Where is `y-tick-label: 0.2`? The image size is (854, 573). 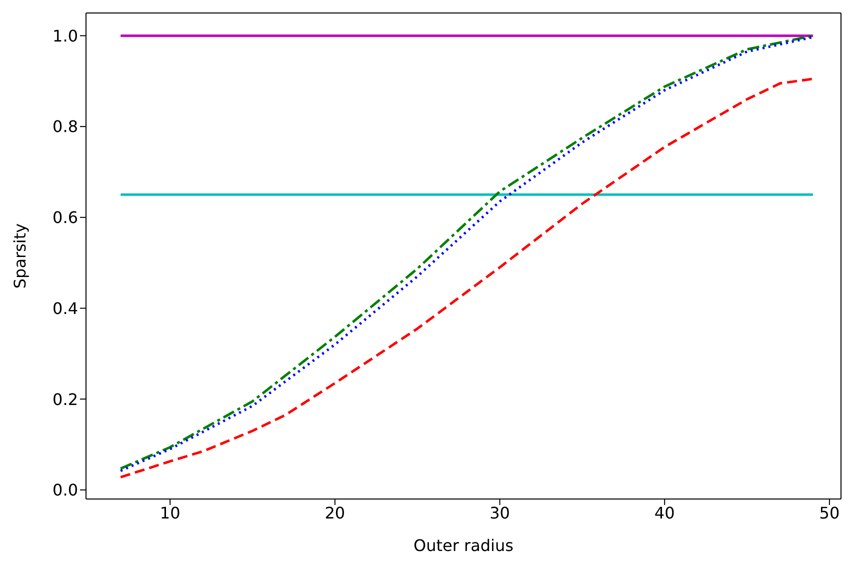 y-tick-label: 0.2 is located at coordinates (65, 399).